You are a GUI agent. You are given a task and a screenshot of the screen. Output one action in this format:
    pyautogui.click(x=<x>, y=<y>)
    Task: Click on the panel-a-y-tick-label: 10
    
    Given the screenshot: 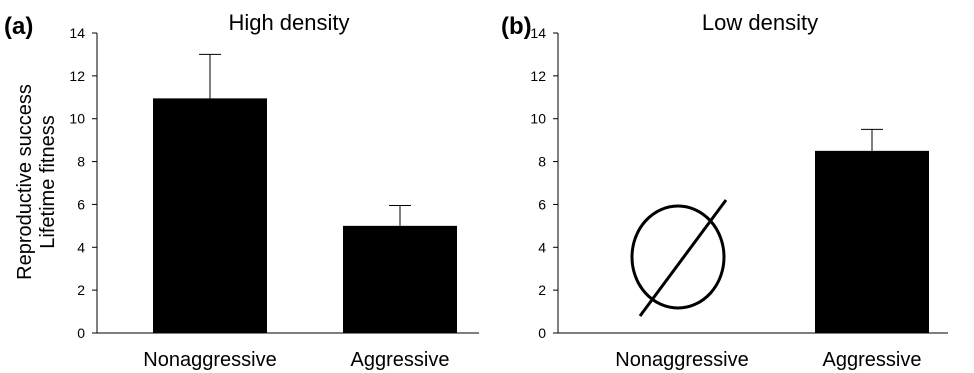 What is the action you would take?
    pyautogui.click(x=77, y=119)
    